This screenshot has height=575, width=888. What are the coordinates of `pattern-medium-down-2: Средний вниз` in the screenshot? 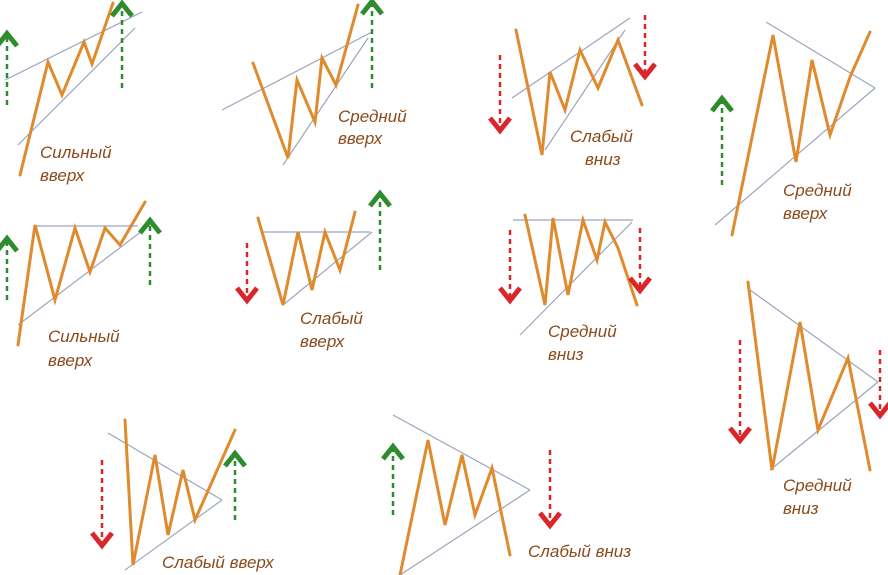 It's located at (808, 399).